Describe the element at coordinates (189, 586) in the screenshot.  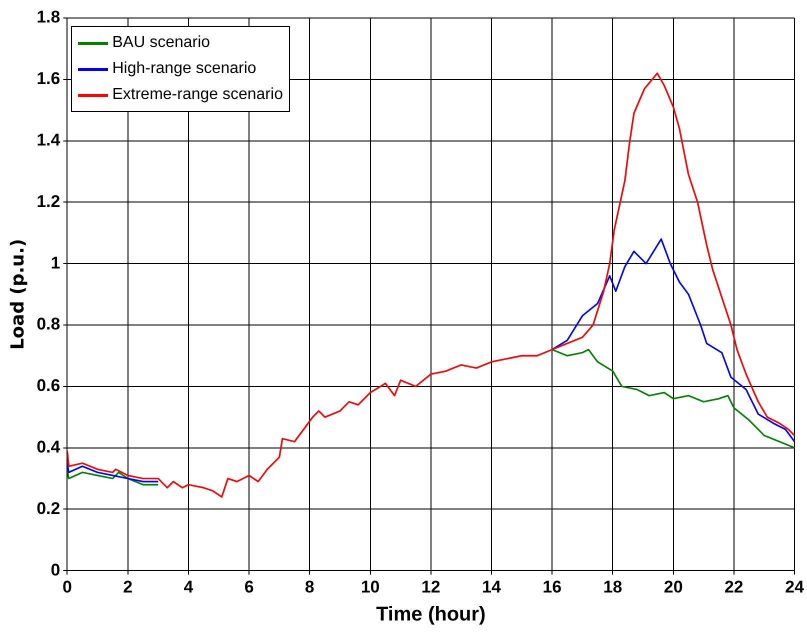
I see `x-tick-label: 4` at that location.